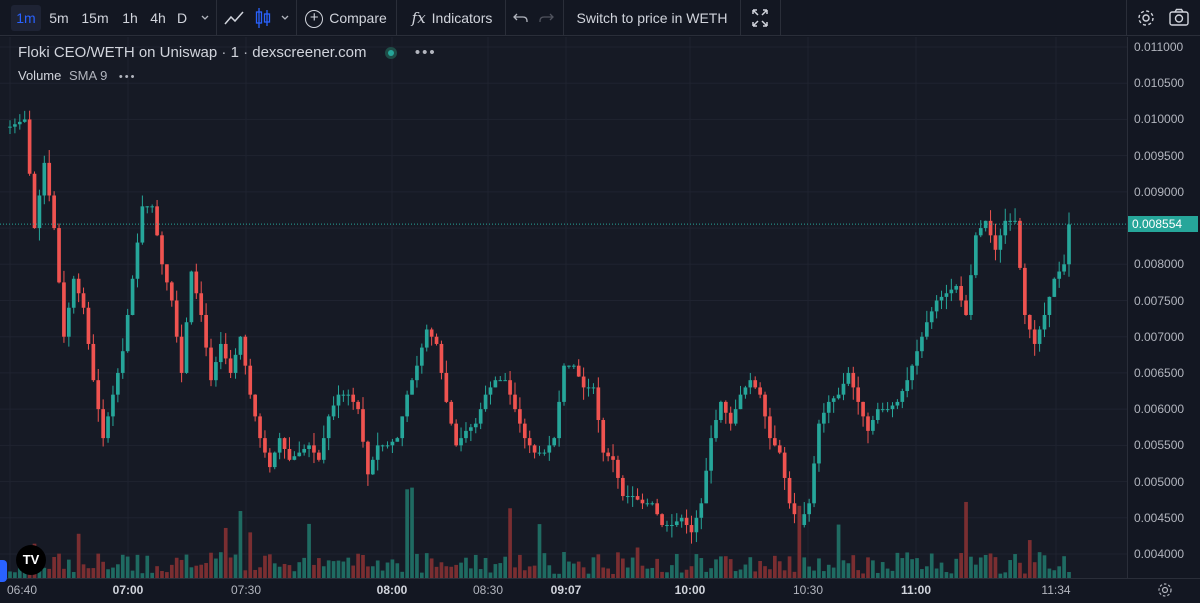 This screenshot has height=603, width=1200. I want to click on undo-icon, so click(521, 18).